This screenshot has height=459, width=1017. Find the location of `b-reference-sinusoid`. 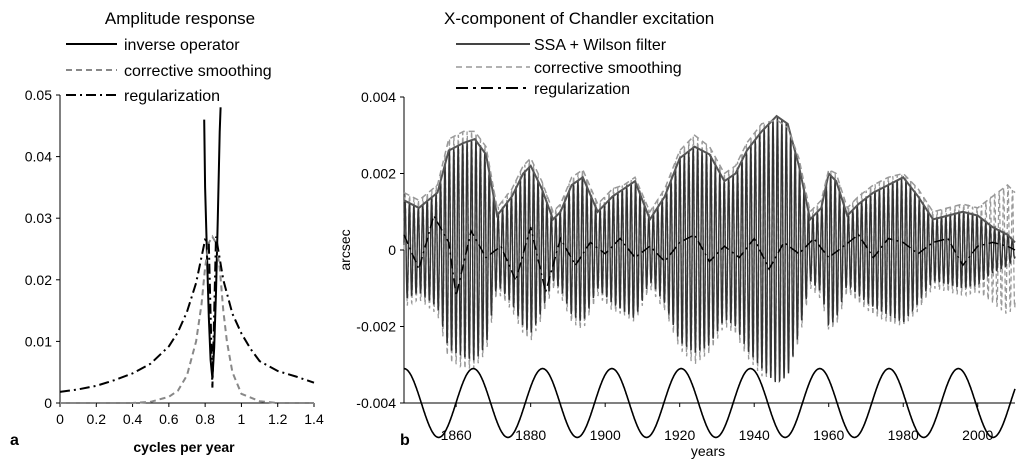

b-reference-sinusoid is located at coordinates (710, 403).